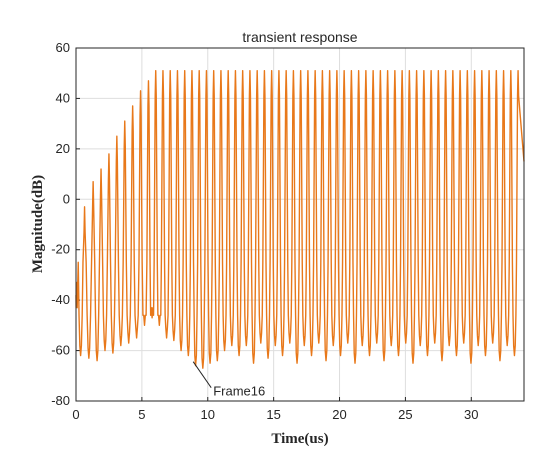  I want to click on y-tick-label: 60, so click(63, 47).